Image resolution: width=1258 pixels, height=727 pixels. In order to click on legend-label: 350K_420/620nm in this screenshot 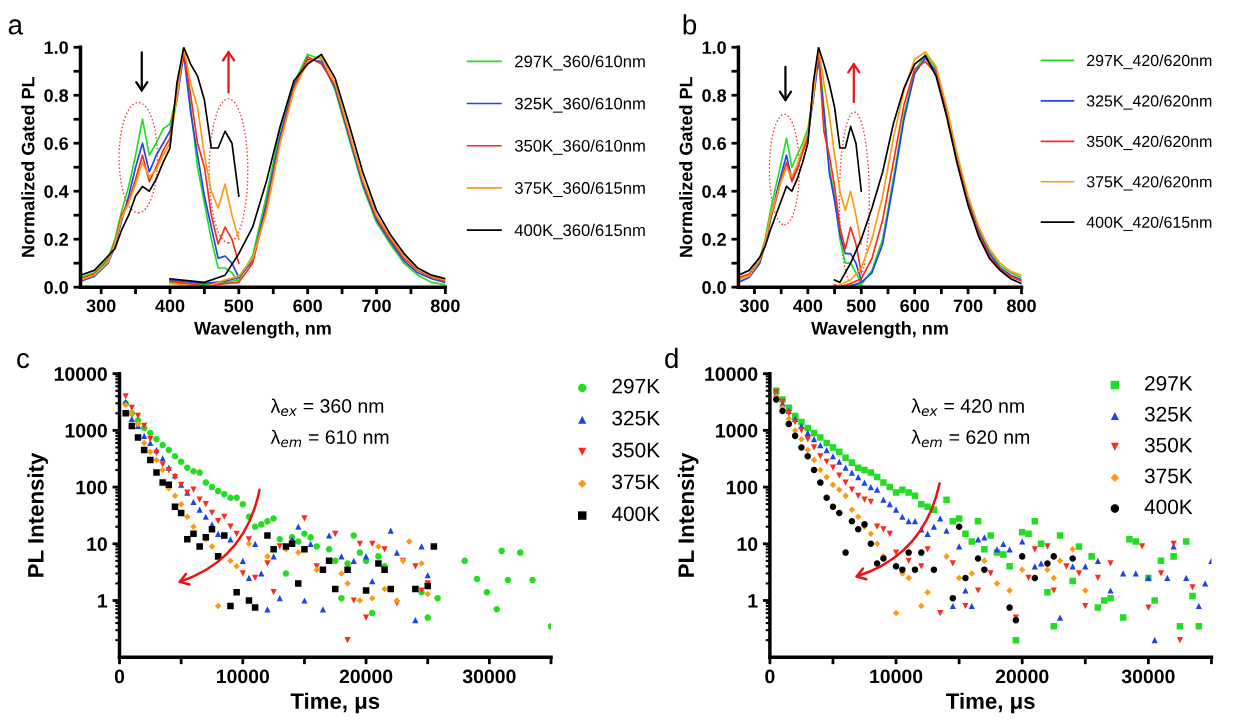, I will do `click(1149, 143)`.